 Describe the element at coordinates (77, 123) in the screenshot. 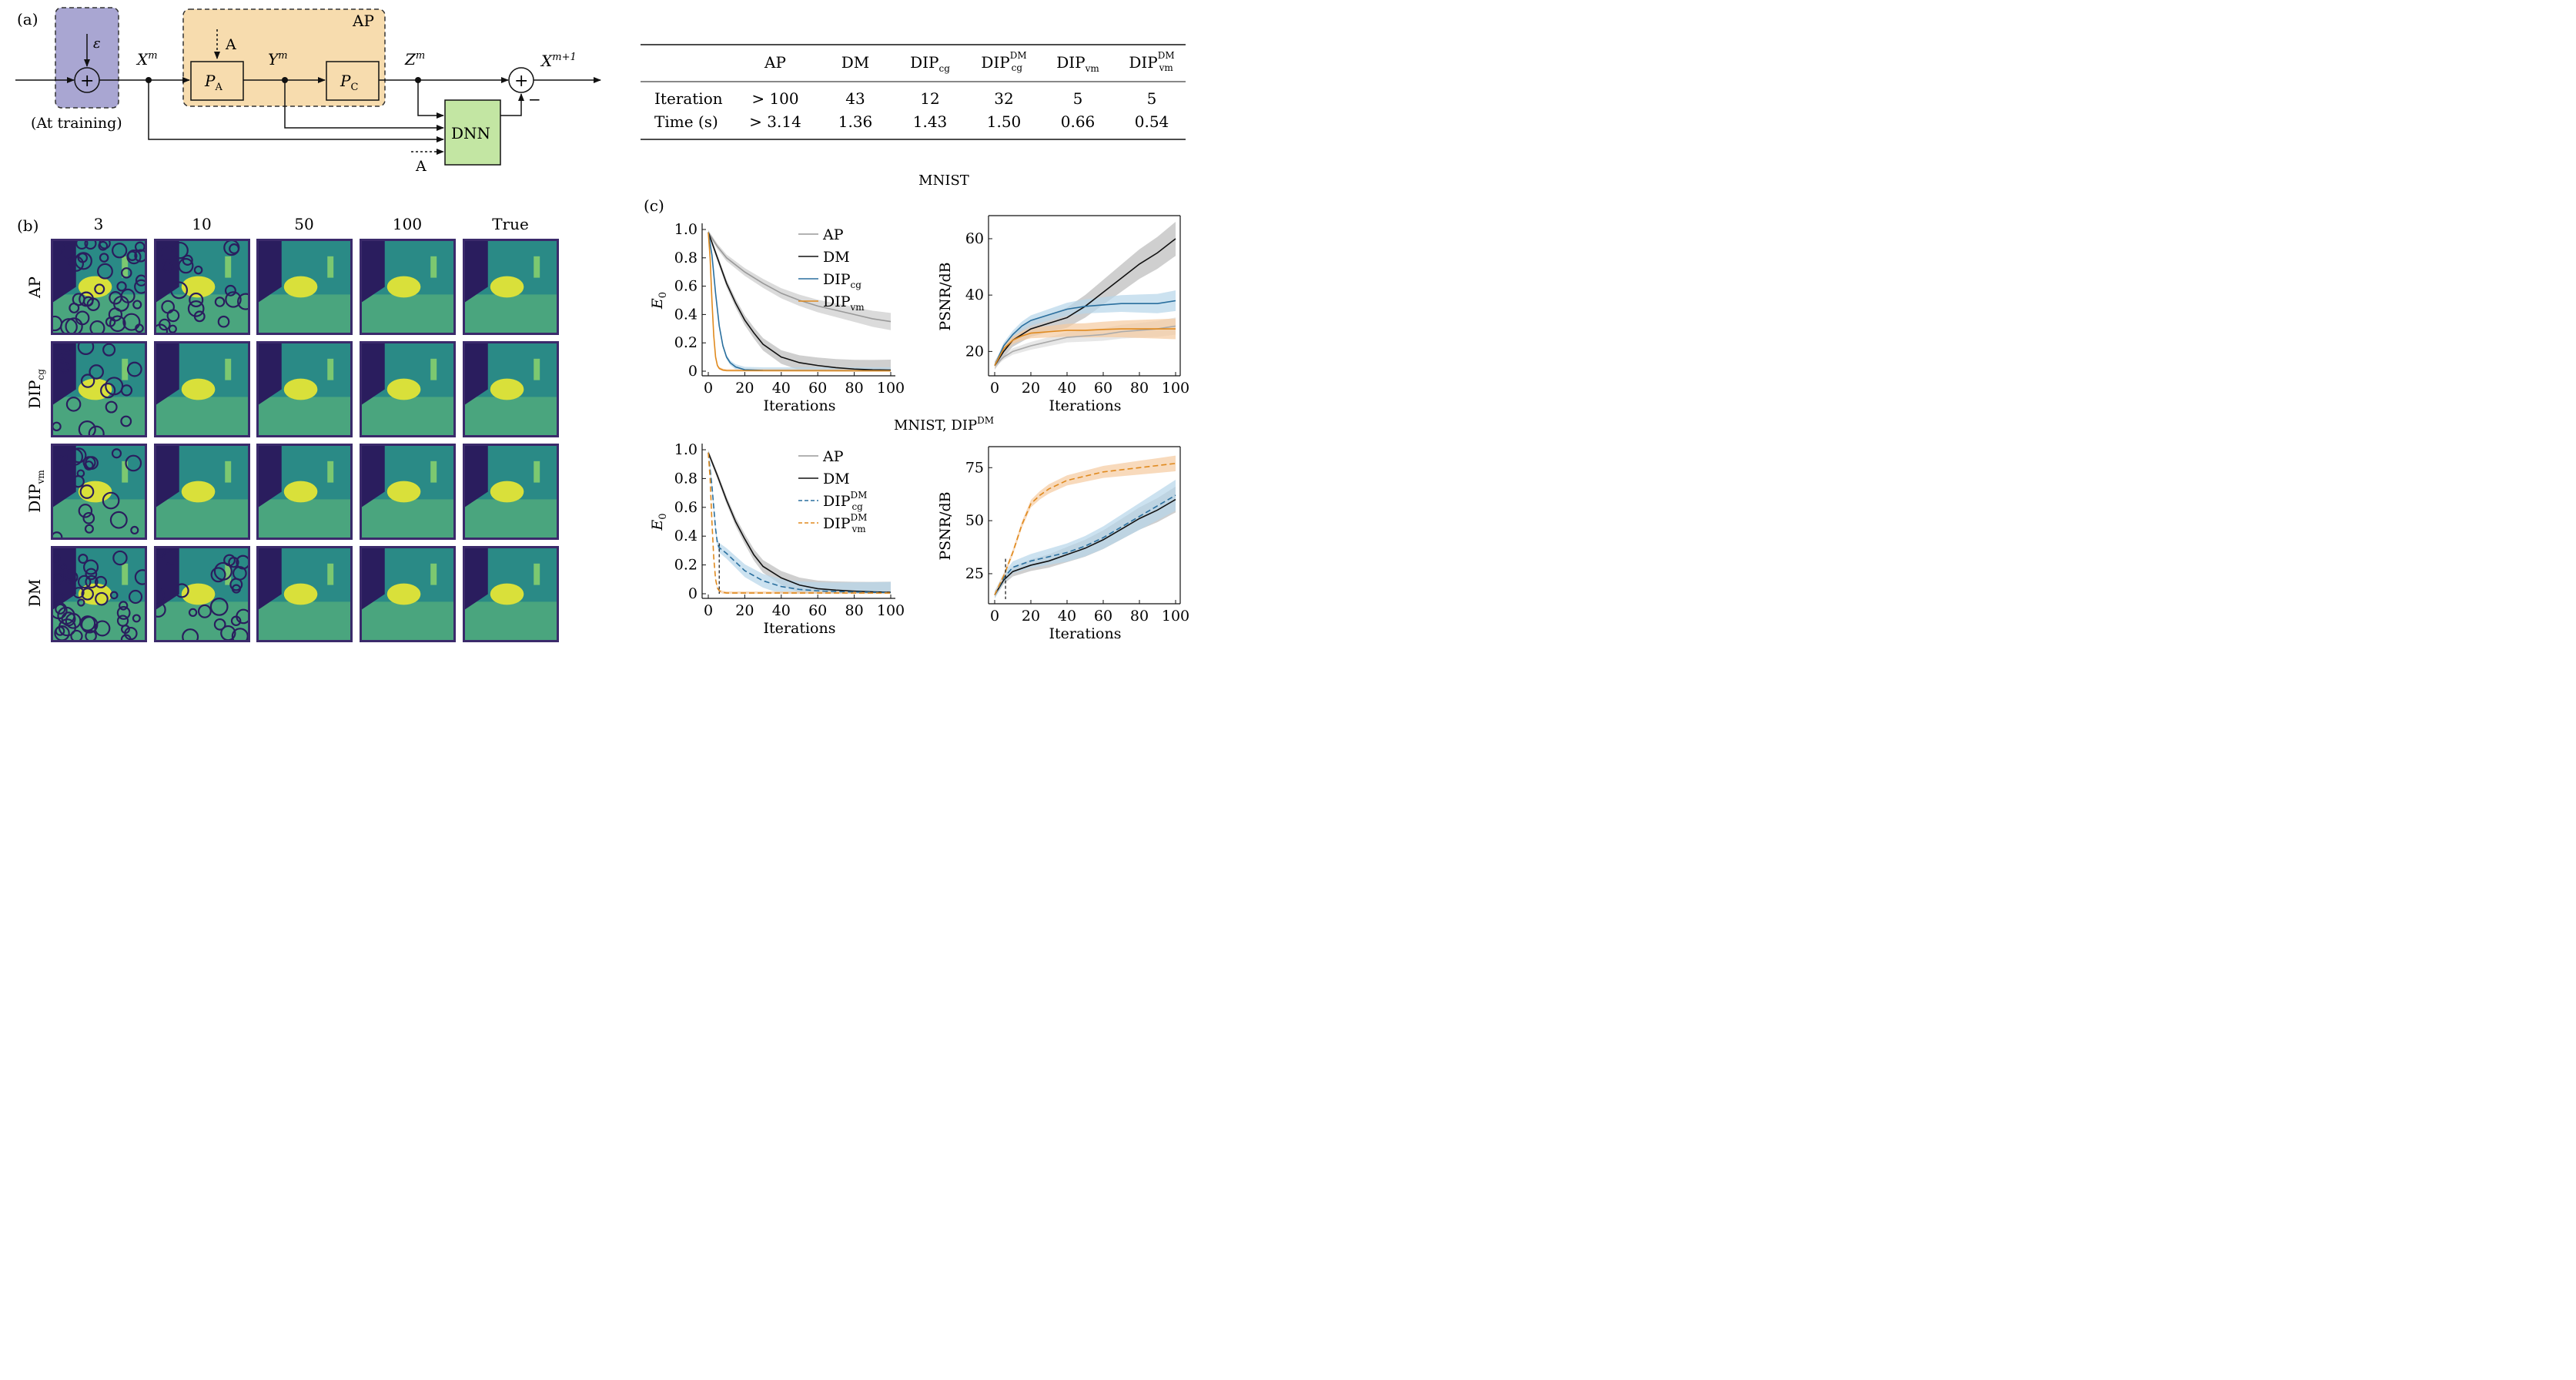

I see `training-note: (At training)` at that location.